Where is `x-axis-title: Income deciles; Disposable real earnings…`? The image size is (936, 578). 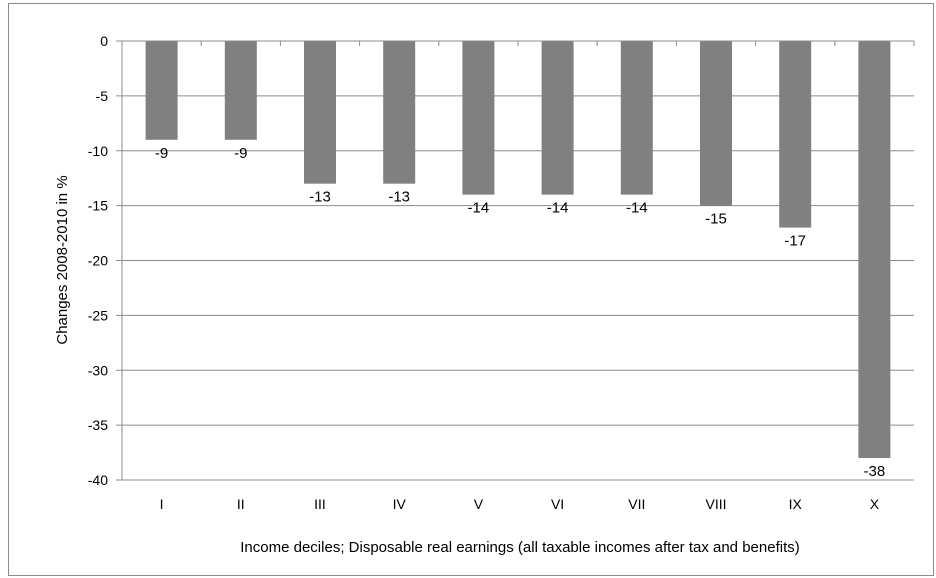 x-axis-title: Income deciles; Disposable real earnings… is located at coordinates (519, 547).